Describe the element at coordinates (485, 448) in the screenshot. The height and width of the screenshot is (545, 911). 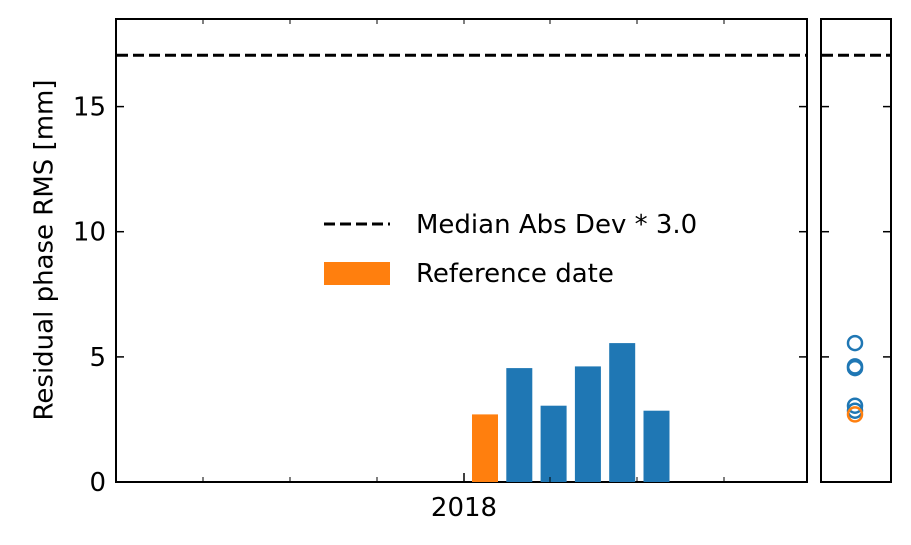
I see `reference-bar` at that location.